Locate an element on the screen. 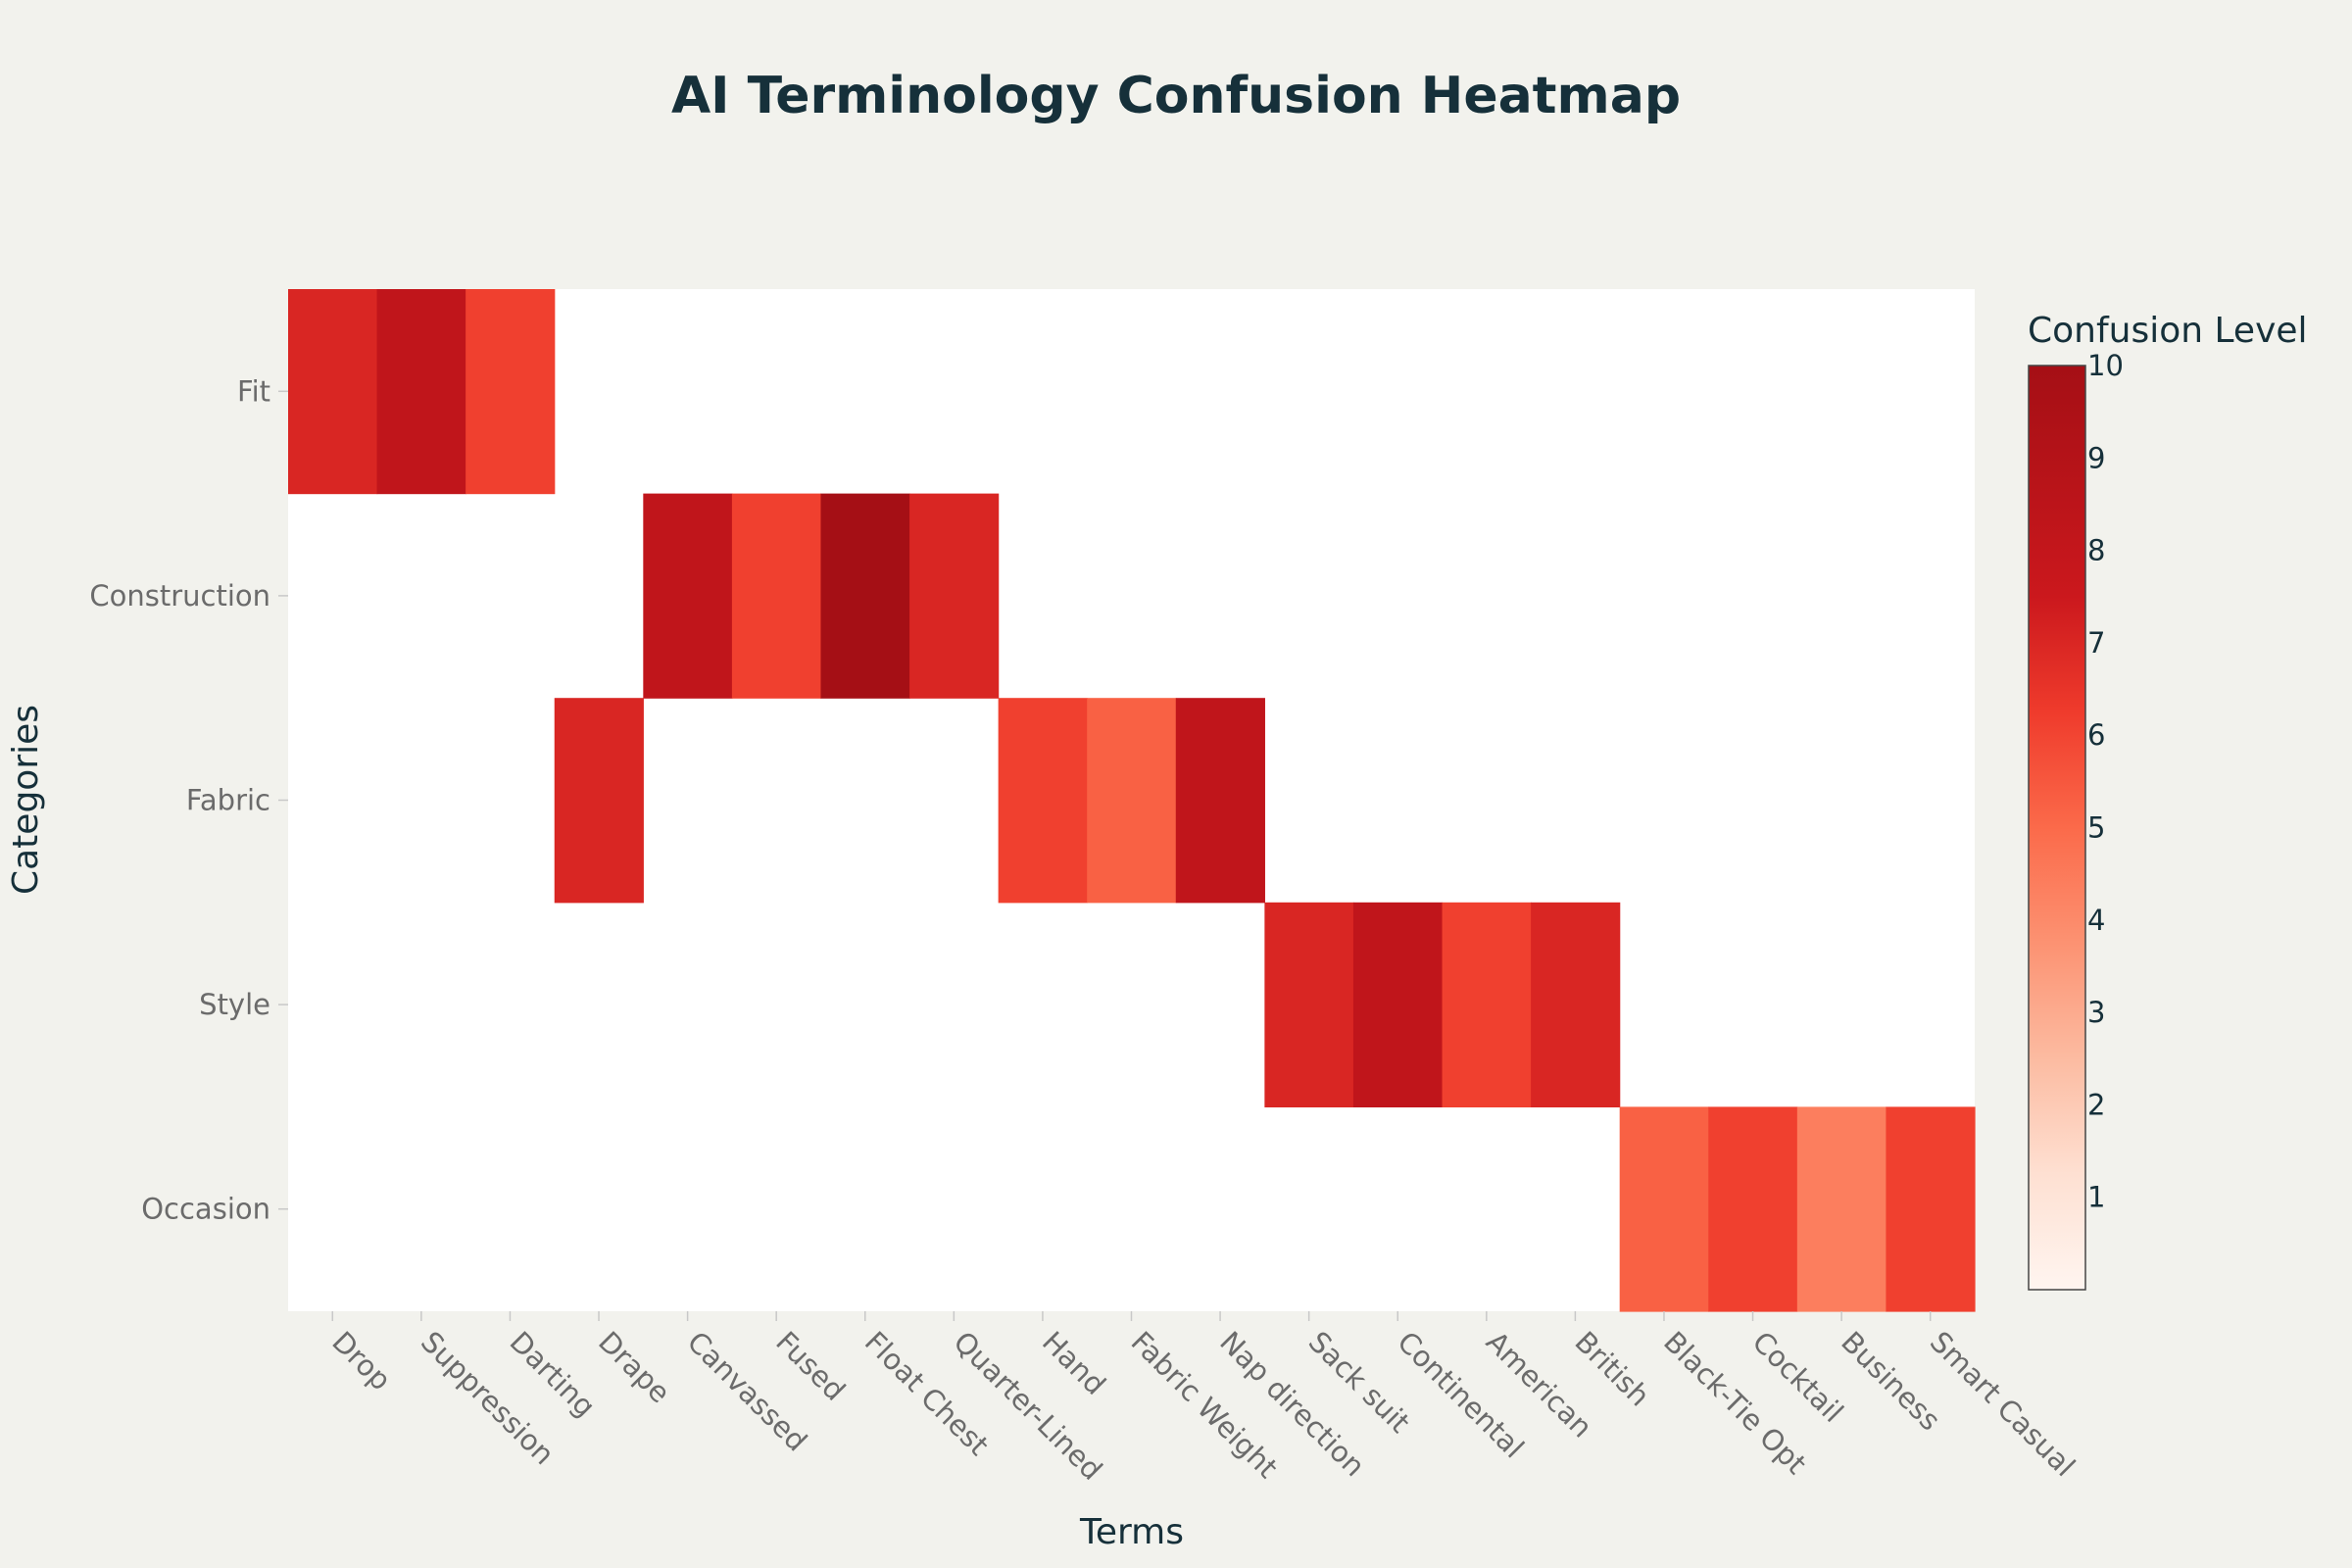 The height and width of the screenshot is (1568, 2352). y-tick-label: Fabric is located at coordinates (228, 800).